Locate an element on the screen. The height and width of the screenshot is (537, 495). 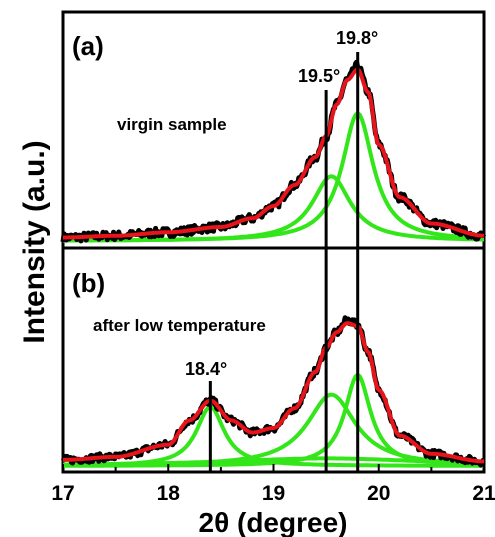
peak-label-19-8: 19.8° is located at coordinates (357, 38).